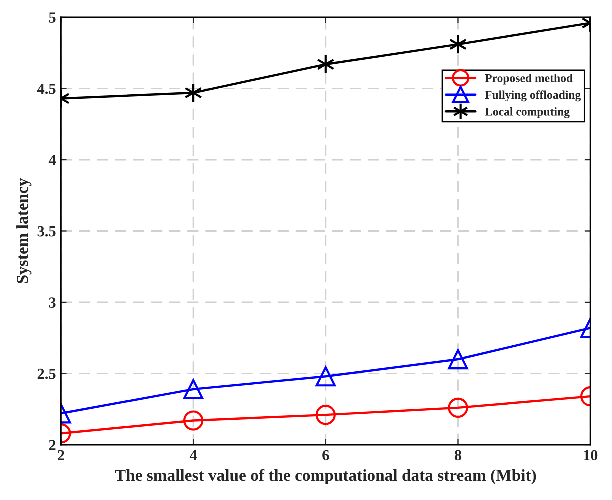 The width and height of the screenshot is (612, 500). I want to click on legend-label: Local computing, so click(527, 113).